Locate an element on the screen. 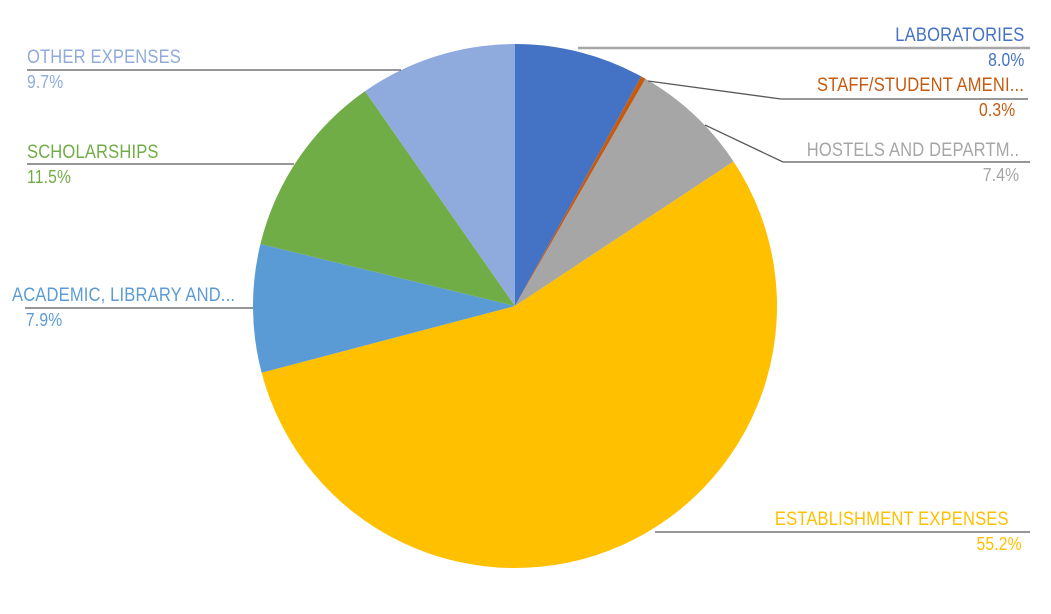  slice-percentage: 7.9% is located at coordinates (44, 320).